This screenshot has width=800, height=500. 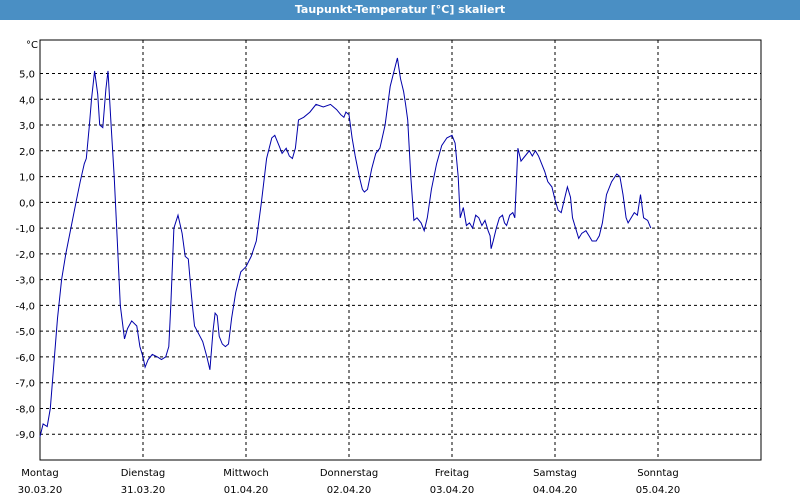 What do you see at coordinates (658, 490) in the screenshot?
I see `x-tick-date: 05.04.20` at bounding box center [658, 490].